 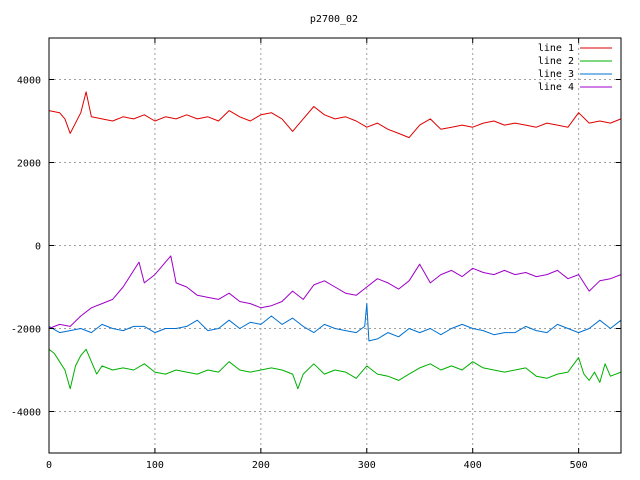 I want to click on legend-label-line-3: line 3, so click(x=556, y=74).